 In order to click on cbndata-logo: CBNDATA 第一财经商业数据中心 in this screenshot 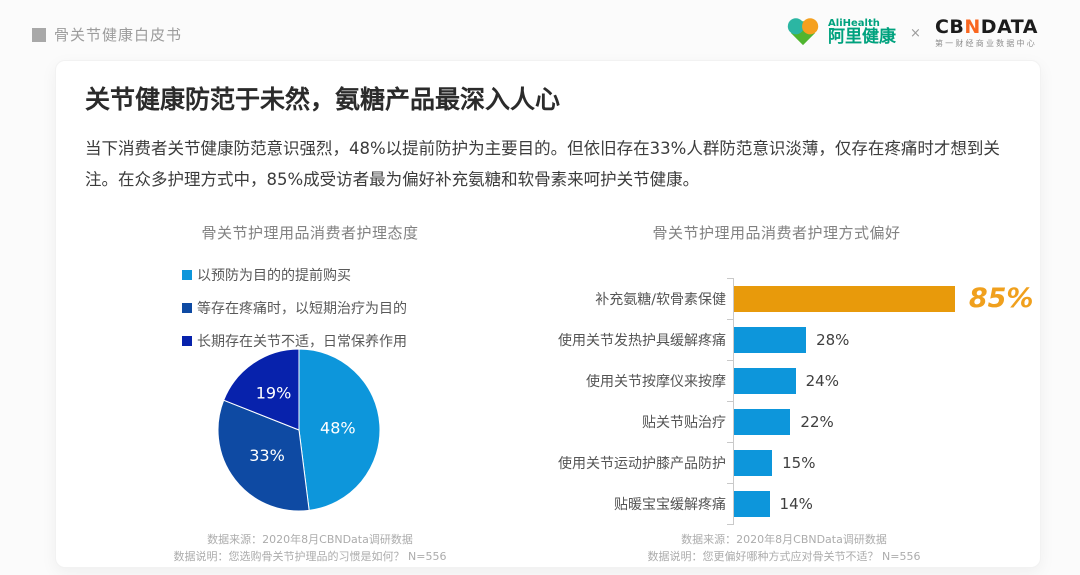, I will do `click(986, 33)`.